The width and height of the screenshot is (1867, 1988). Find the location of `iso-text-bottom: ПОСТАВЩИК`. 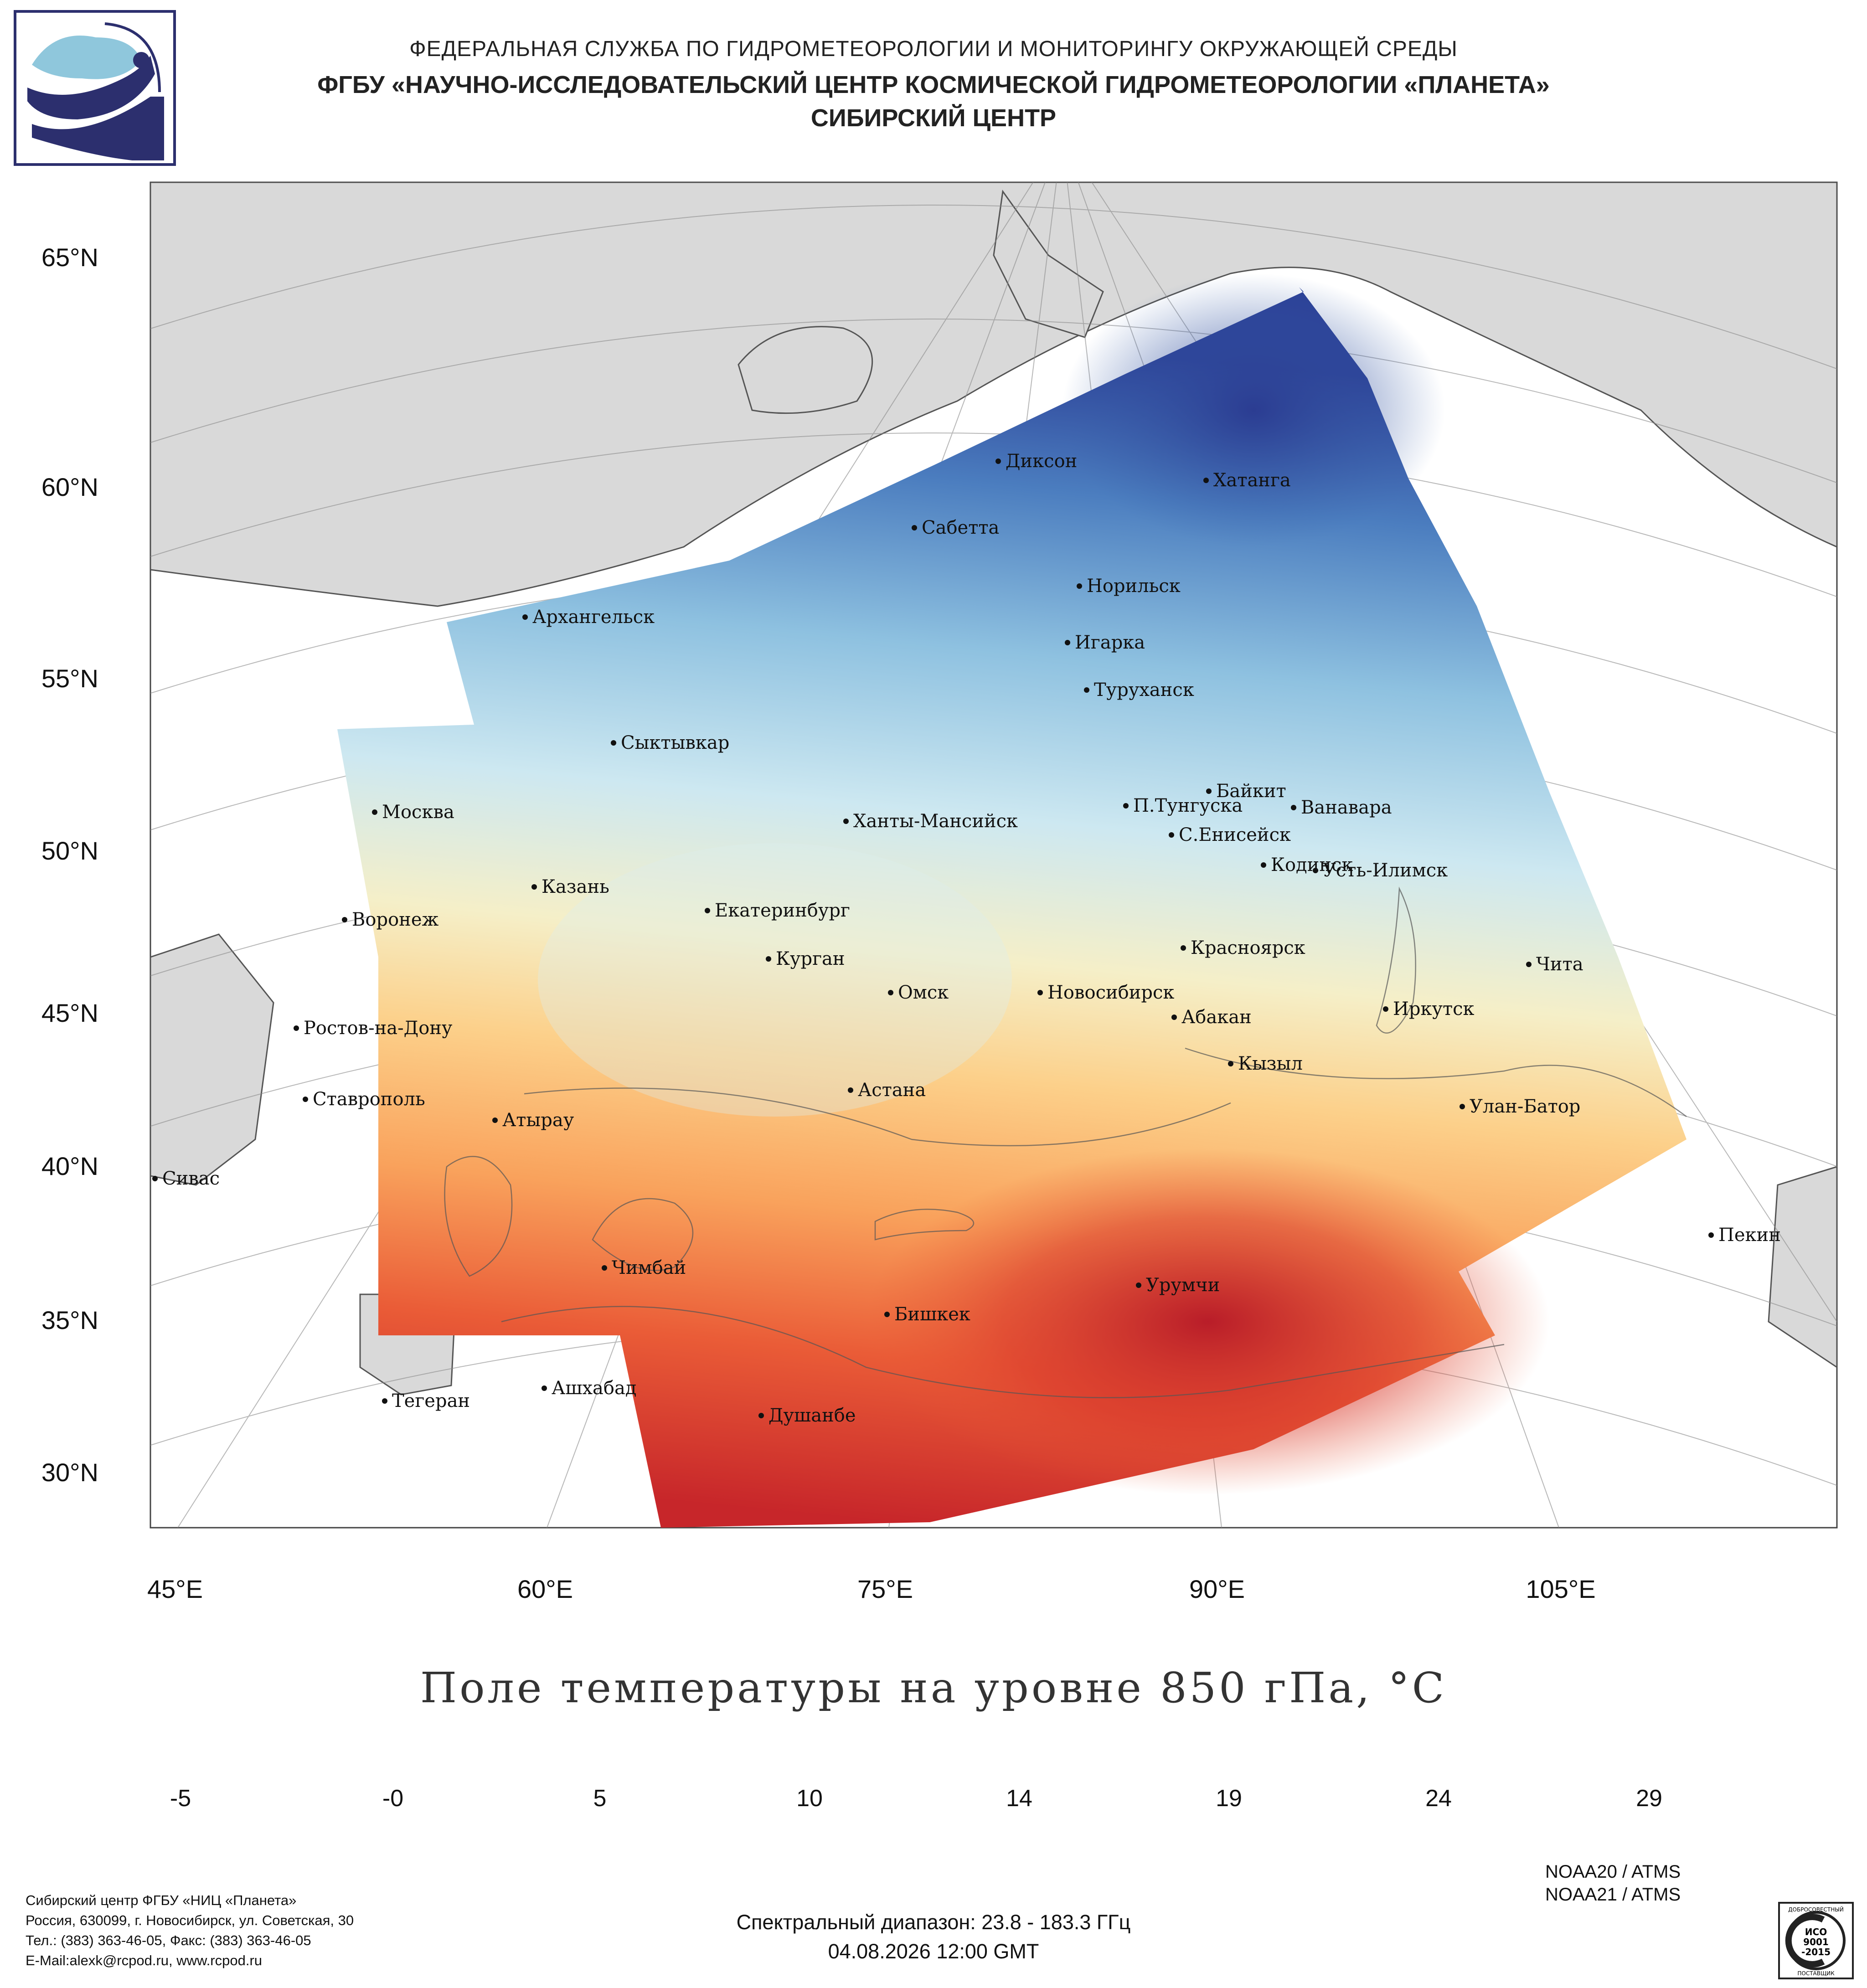

iso-text-bottom: ПОСТАВЩИК is located at coordinates (1816, 1974).